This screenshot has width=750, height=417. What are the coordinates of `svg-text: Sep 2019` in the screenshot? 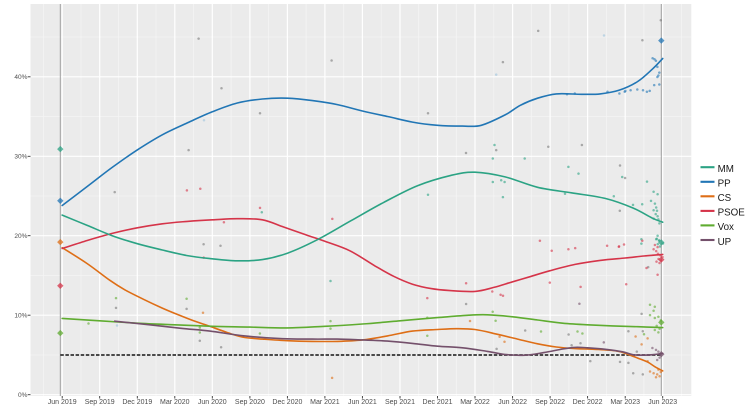 It's located at (100, 402).